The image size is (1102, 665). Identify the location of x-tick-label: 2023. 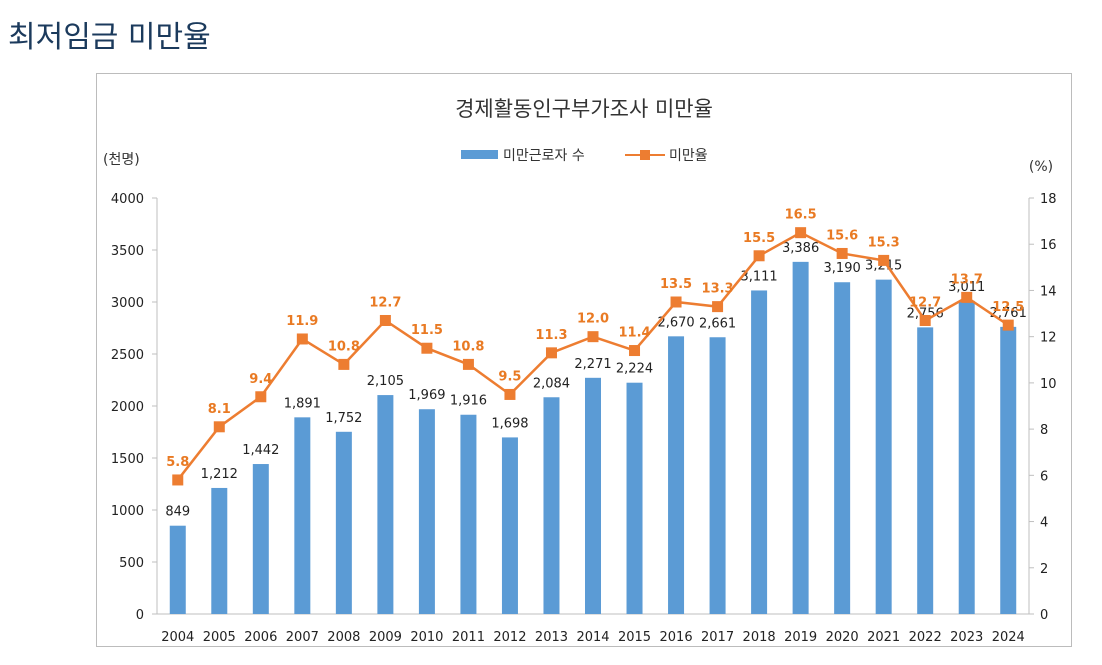
(966, 637).